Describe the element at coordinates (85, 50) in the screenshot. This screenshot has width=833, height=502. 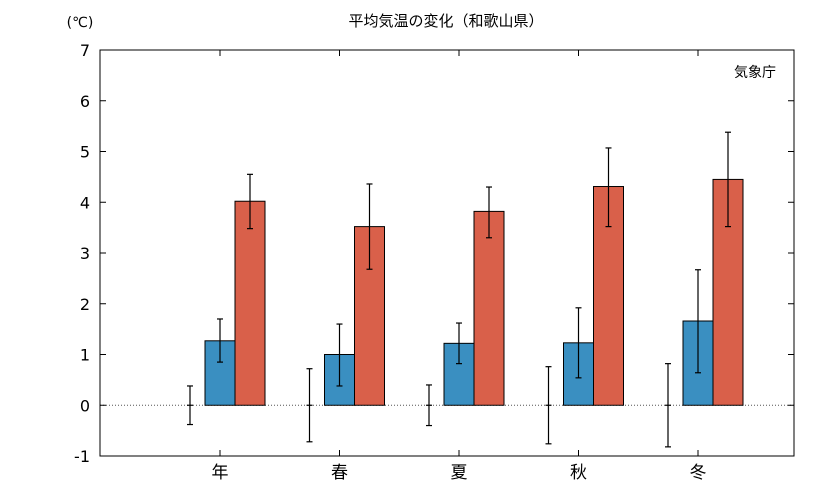
I see `y-tick-label: 7` at that location.